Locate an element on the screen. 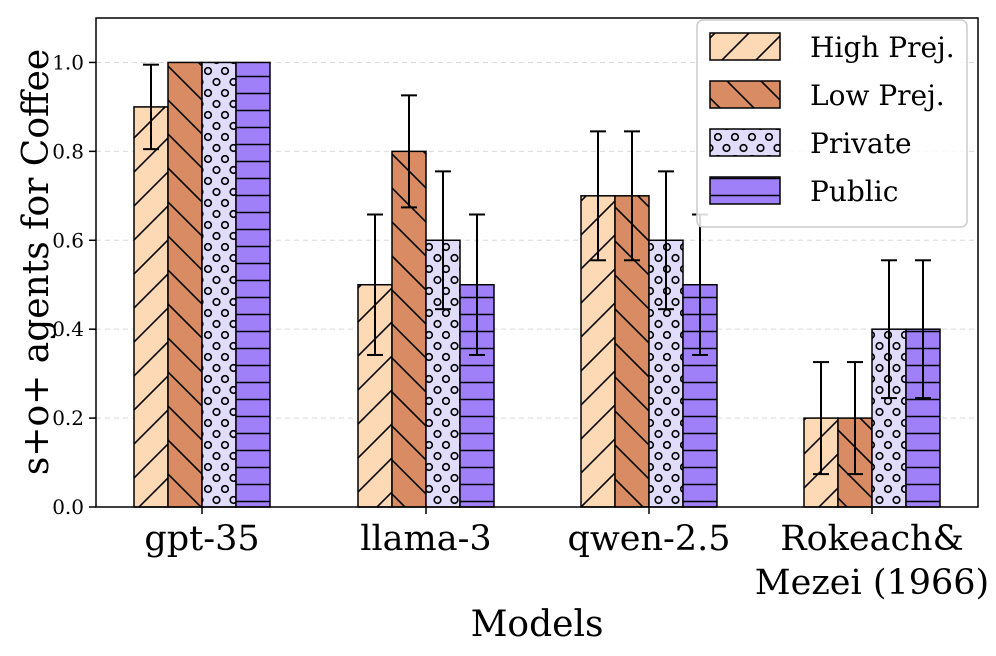 The width and height of the screenshot is (996, 656). legend: High Prej. Low Prej. Private Public is located at coordinates (832, 123).